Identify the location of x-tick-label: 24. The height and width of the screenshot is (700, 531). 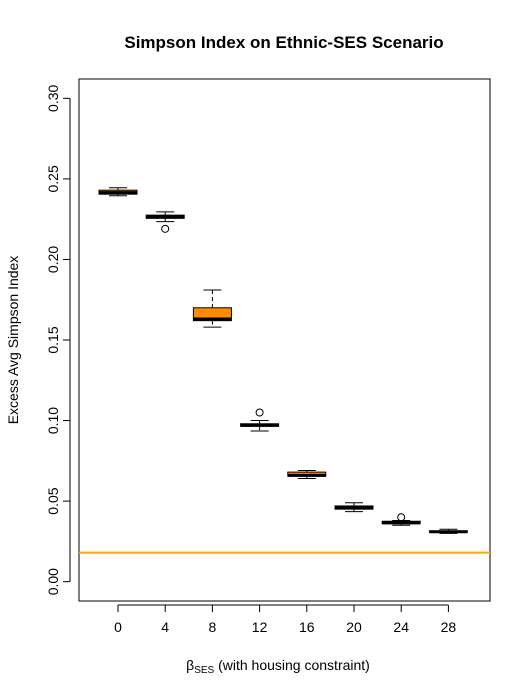
(401, 627).